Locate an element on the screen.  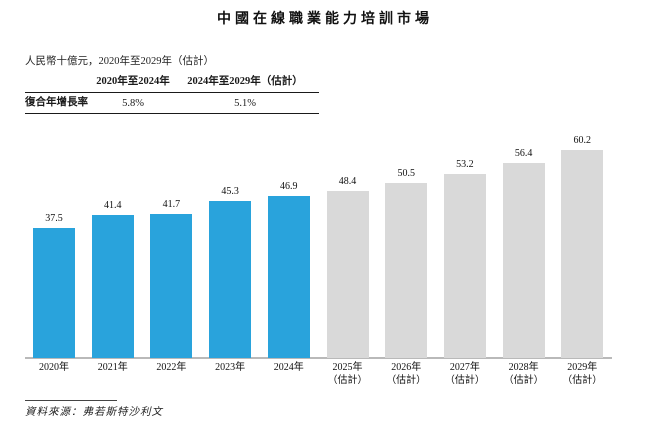
x-axis-label: 2026年 （估計） is located at coordinates (406, 374).